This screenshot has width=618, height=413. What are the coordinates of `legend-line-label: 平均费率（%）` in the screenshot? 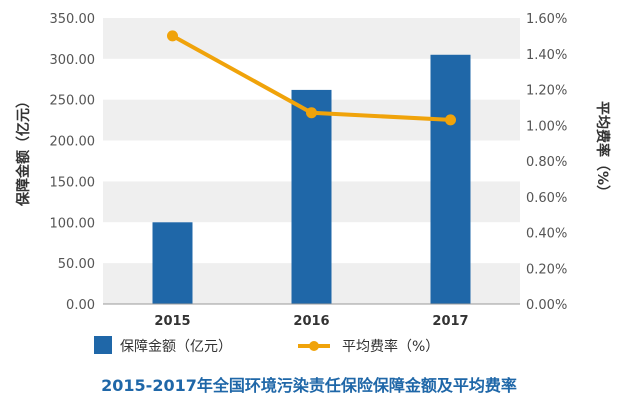 It's located at (390, 346).